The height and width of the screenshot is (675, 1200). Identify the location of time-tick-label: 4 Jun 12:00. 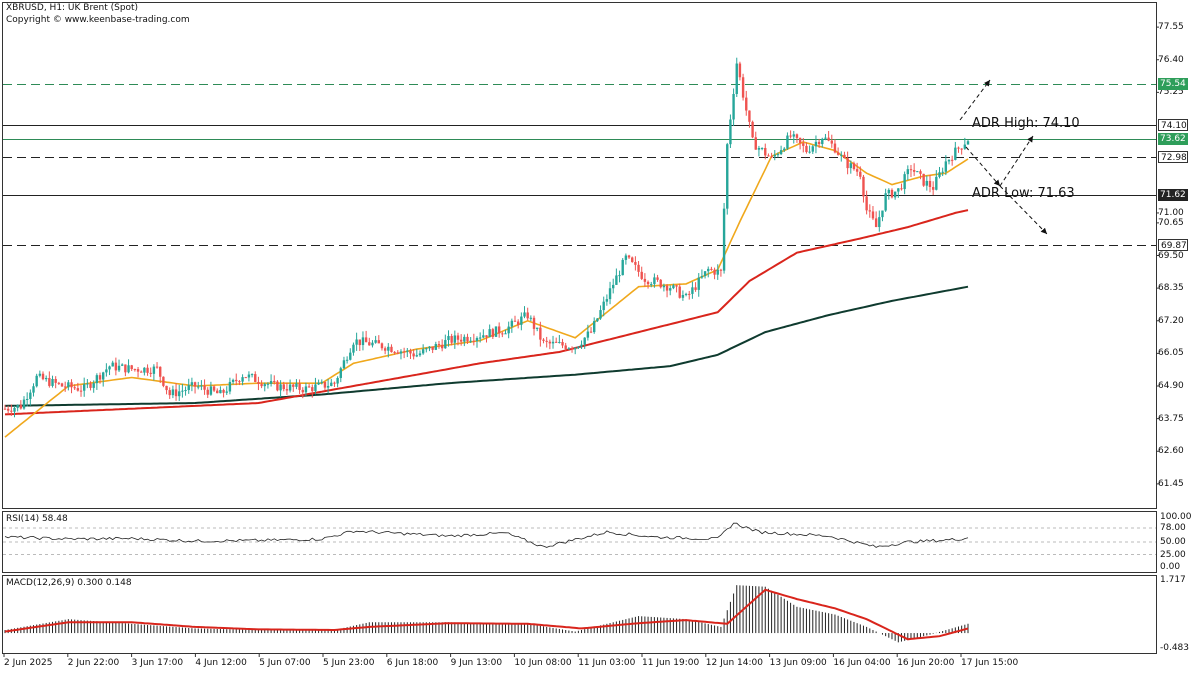
(221, 663).